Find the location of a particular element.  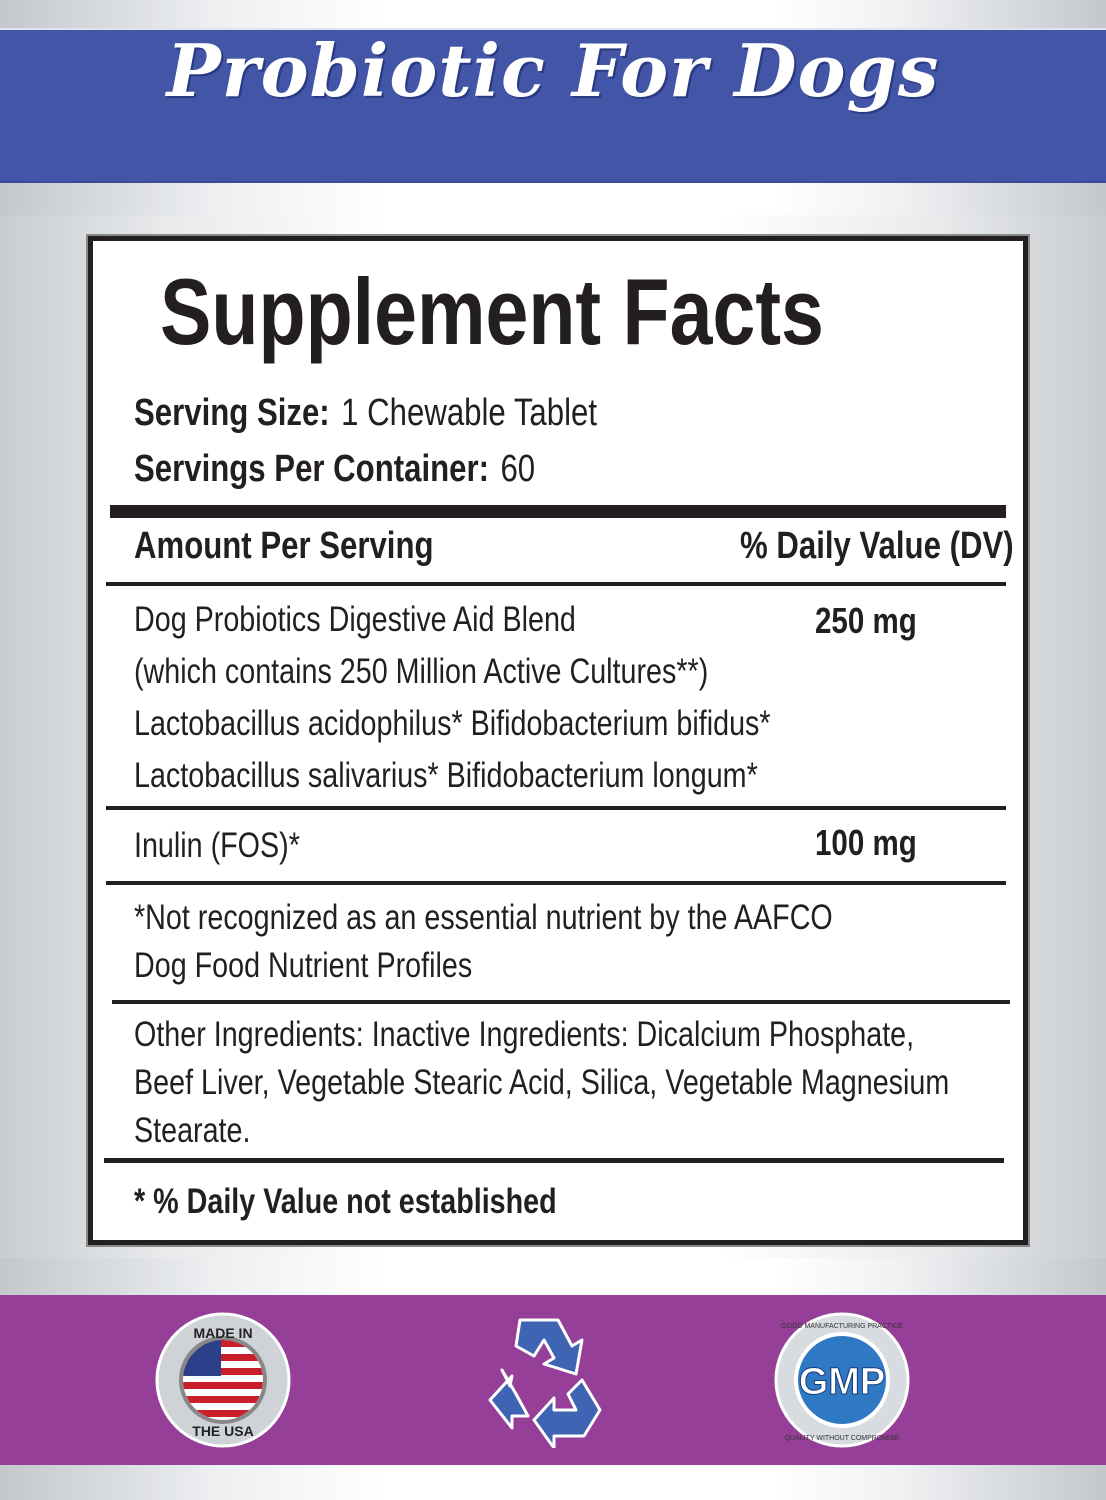

svg-text: THE USA is located at coordinates (222, 1431).